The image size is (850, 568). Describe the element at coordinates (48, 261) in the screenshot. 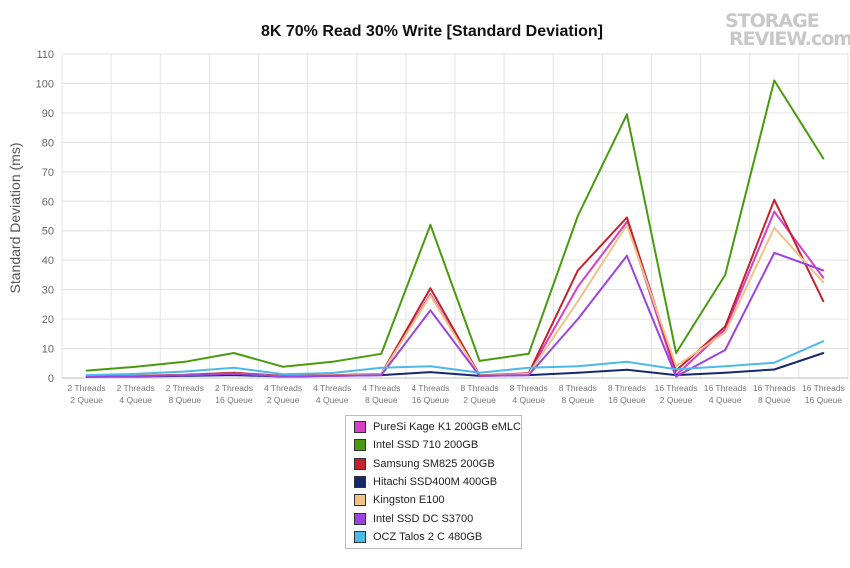

I see `y-tick-label: 40` at that location.